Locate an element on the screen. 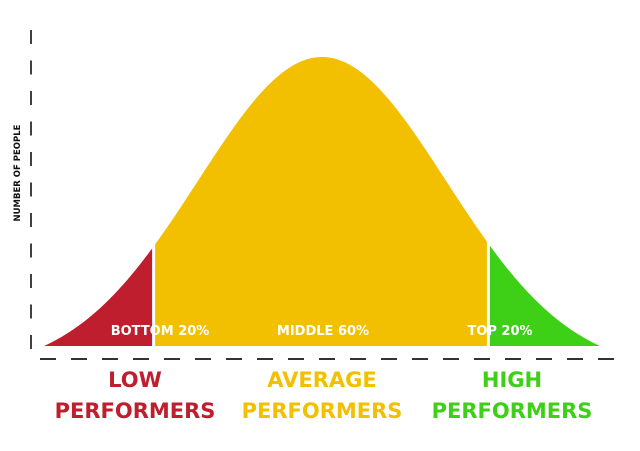 Image resolution: width=640 pixels, height=451 pixels. group-label-low-line1: LOW is located at coordinates (135, 380).